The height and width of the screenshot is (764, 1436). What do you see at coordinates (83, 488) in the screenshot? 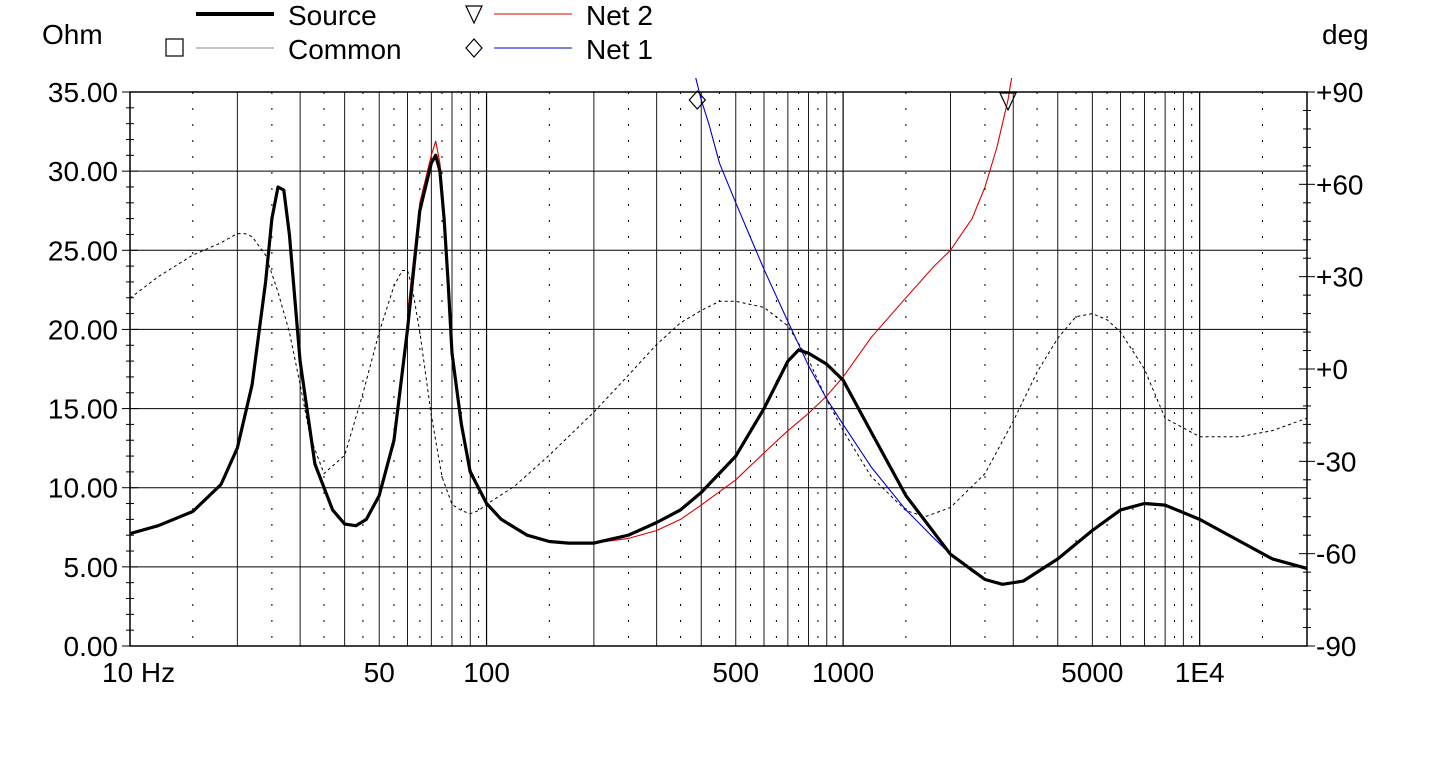
I see `y-left-tick-label: 10.00` at bounding box center [83, 488].